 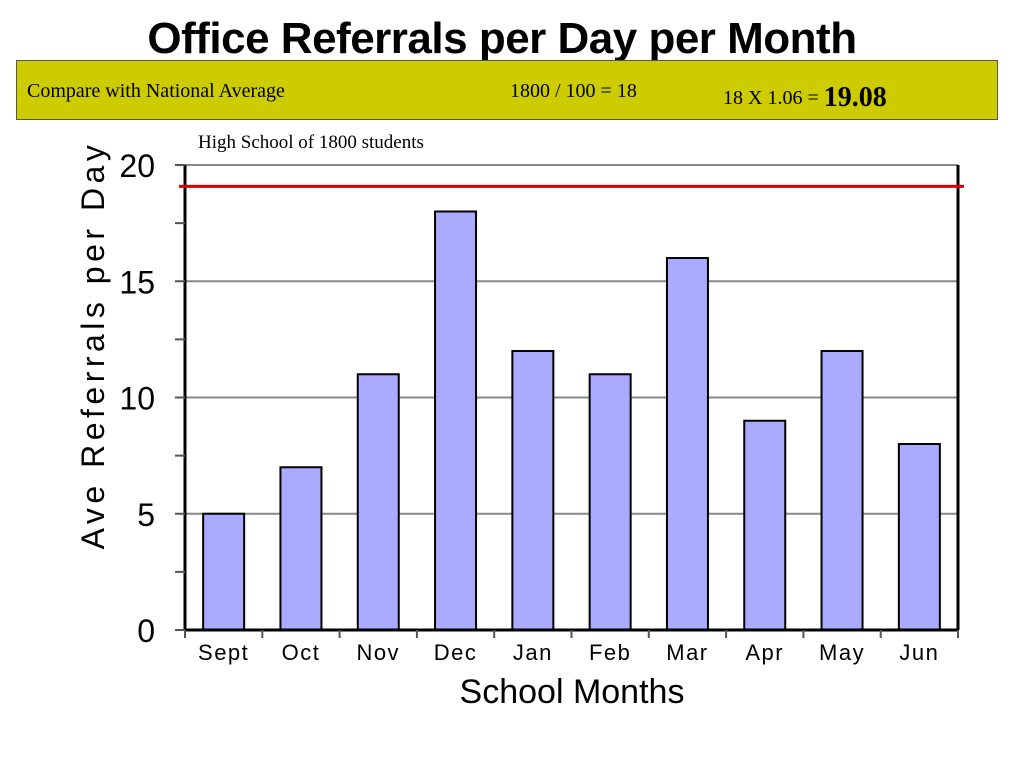 I want to click on y-tick-label: 20, so click(x=137, y=166).